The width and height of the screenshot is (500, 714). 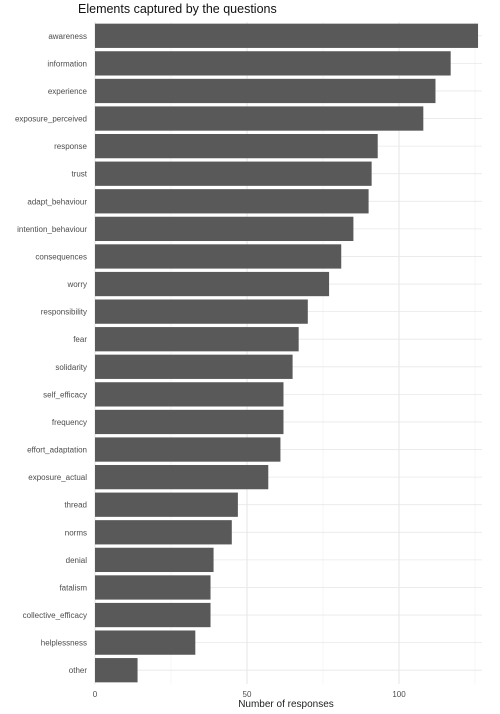 What do you see at coordinates (212, 284) in the screenshot?
I see `bar-worry` at bounding box center [212, 284].